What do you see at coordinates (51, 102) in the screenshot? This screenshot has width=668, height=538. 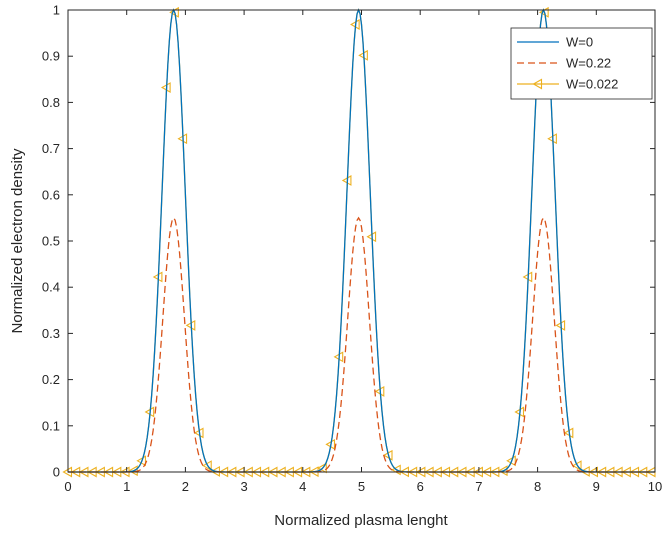 I see `y-tick-label: 0.8` at bounding box center [51, 102].